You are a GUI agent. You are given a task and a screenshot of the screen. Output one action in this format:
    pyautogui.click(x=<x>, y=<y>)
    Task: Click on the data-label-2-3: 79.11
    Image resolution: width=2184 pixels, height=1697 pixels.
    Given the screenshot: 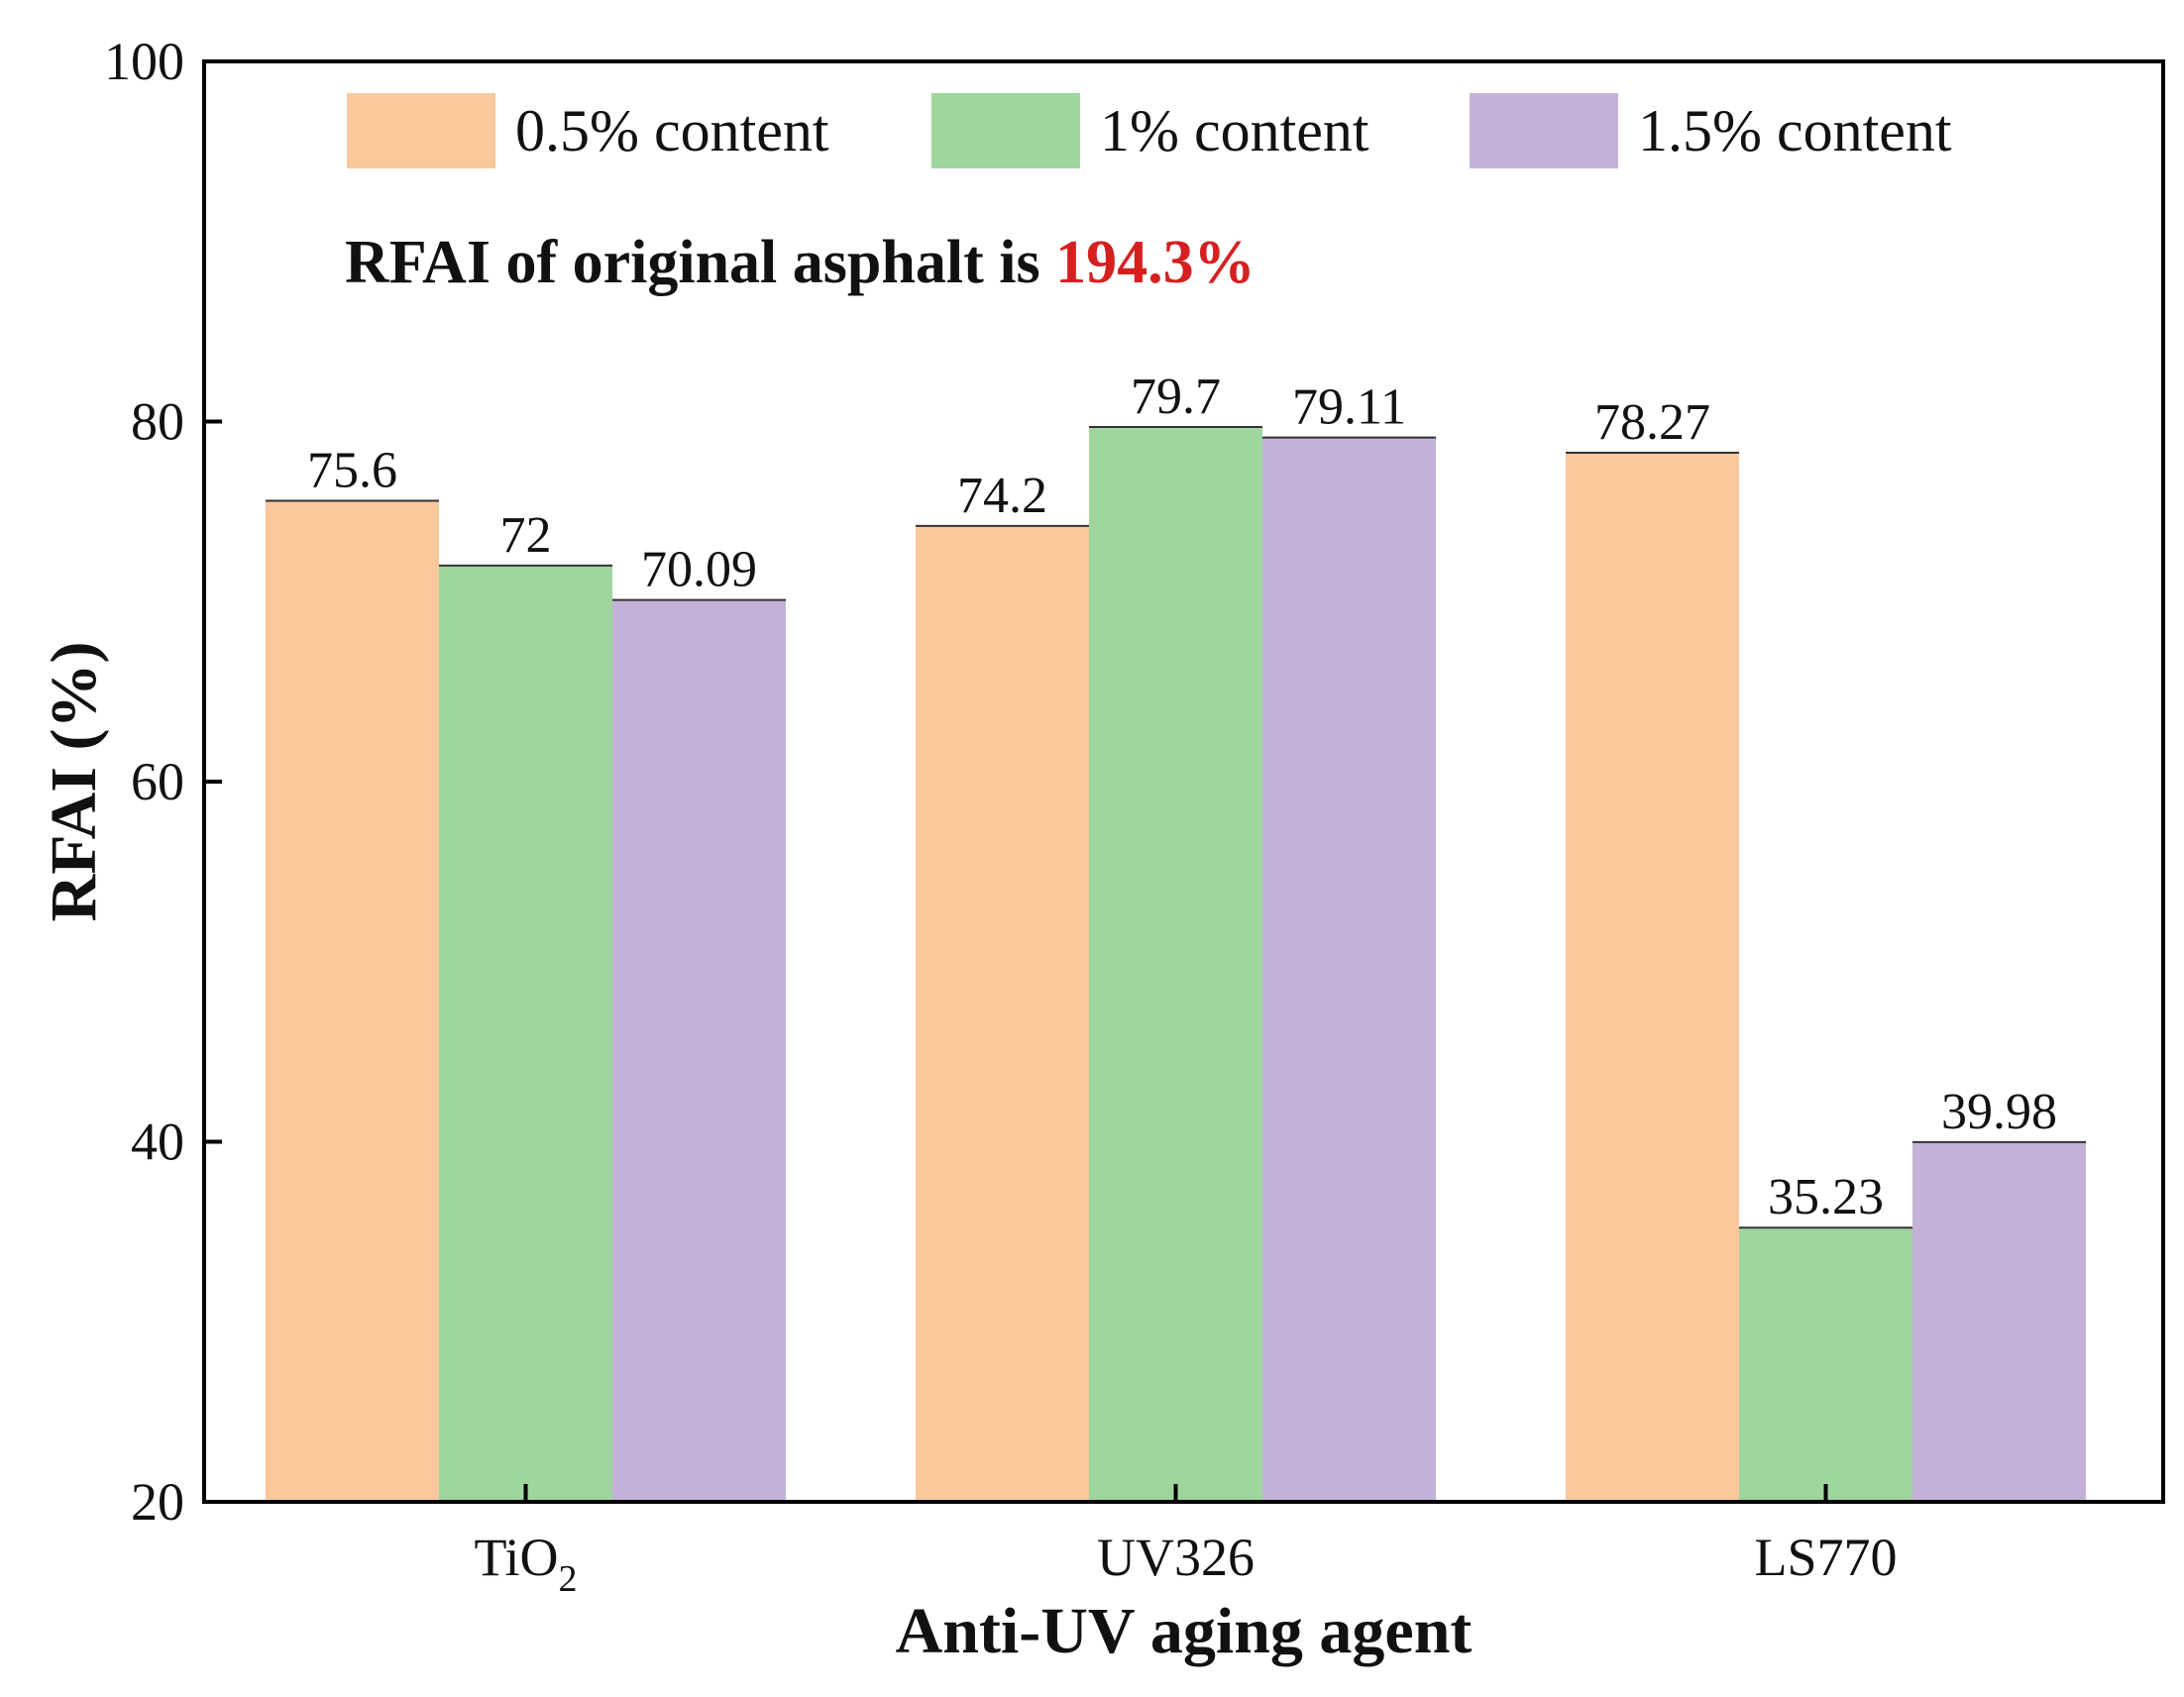 What is the action you would take?
    pyautogui.click(x=1349, y=408)
    